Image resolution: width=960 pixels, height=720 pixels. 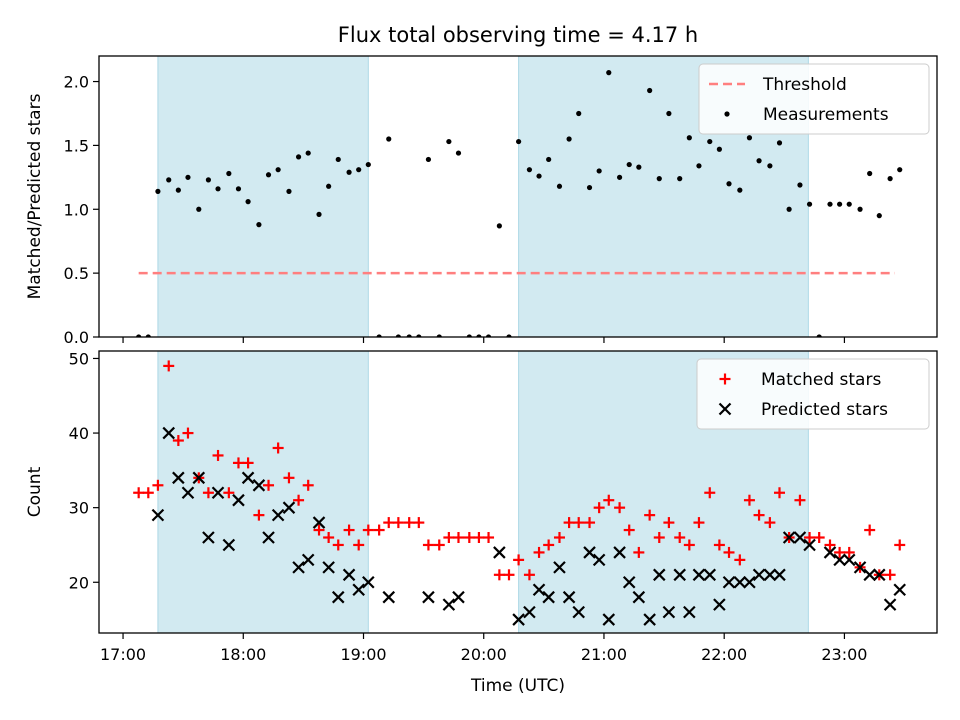 I want to click on x-tick-label: 17:00, so click(x=123, y=654).